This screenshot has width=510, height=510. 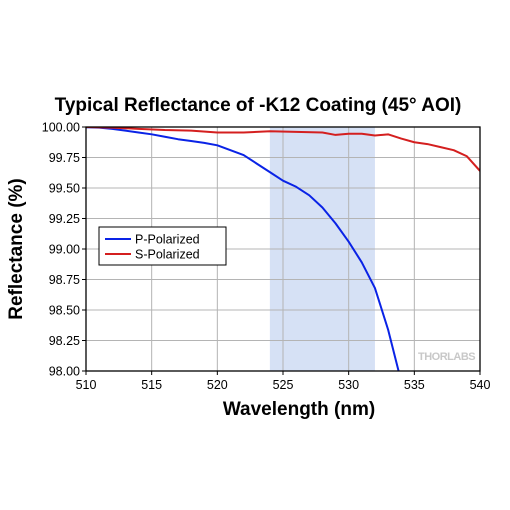 What do you see at coordinates (283, 149) in the screenshot?
I see `series-line-s-polarized` at bounding box center [283, 149].